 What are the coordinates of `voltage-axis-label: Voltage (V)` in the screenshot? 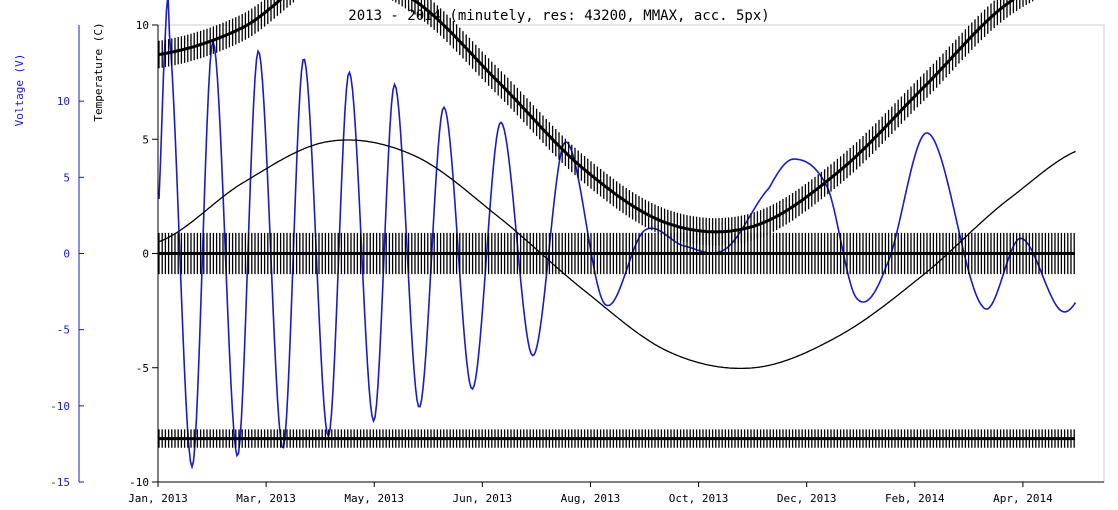 It's located at (19, 90).